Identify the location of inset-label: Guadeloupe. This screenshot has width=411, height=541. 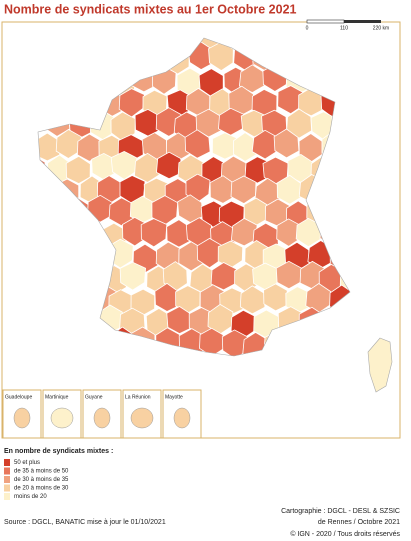
(18, 397).